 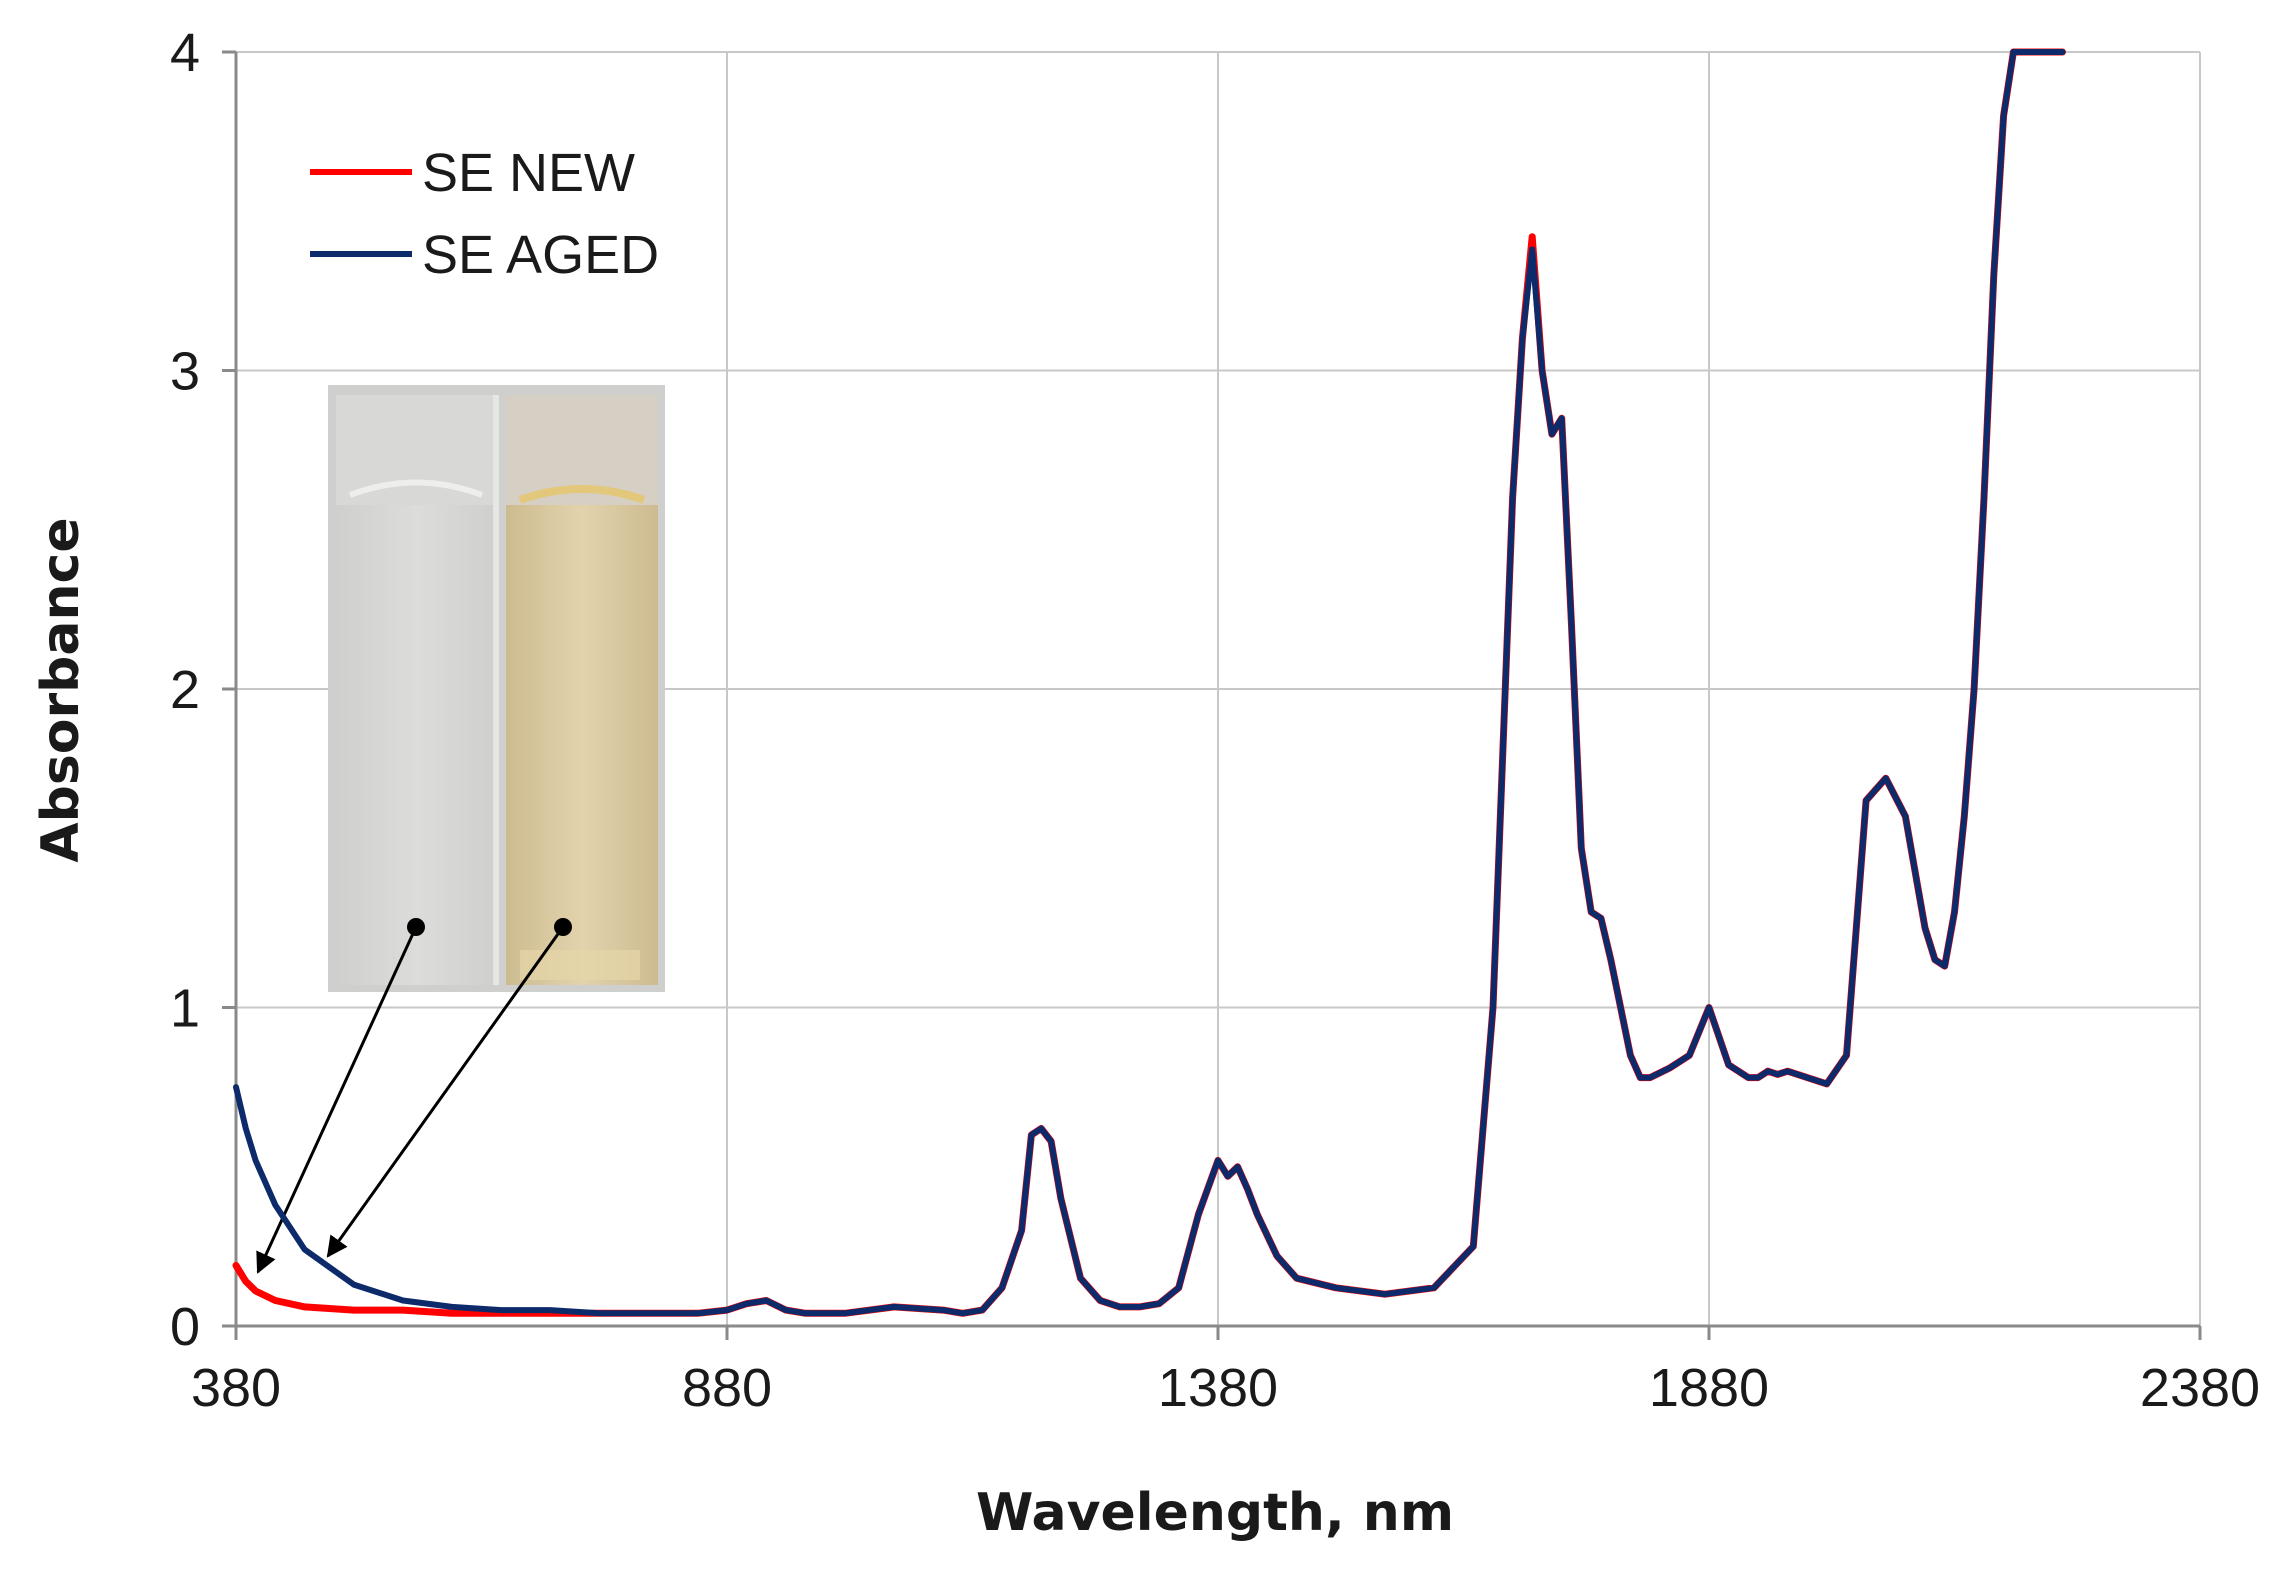 What do you see at coordinates (727, 1388) in the screenshot?
I see `x-tick-label-1: 880` at bounding box center [727, 1388].